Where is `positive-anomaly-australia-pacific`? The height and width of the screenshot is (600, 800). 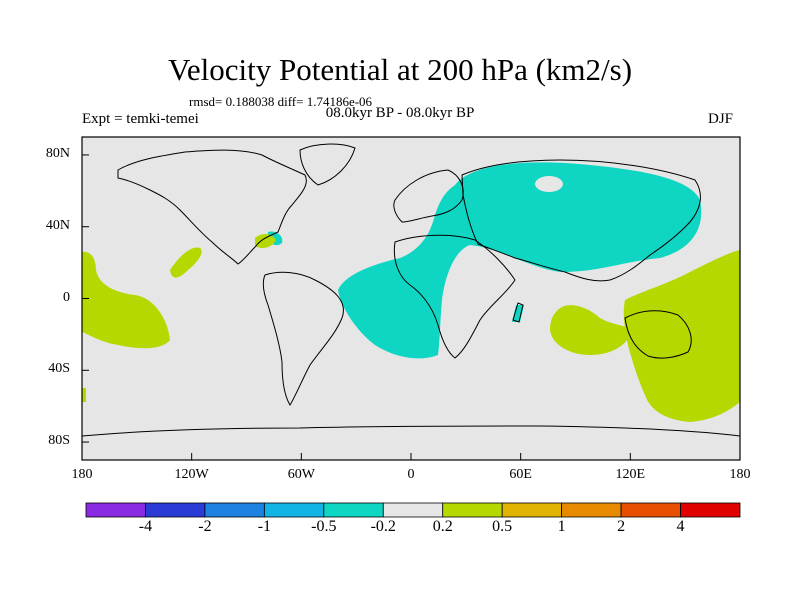 positive-anomaly-australia-pacific is located at coordinates (681, 336).